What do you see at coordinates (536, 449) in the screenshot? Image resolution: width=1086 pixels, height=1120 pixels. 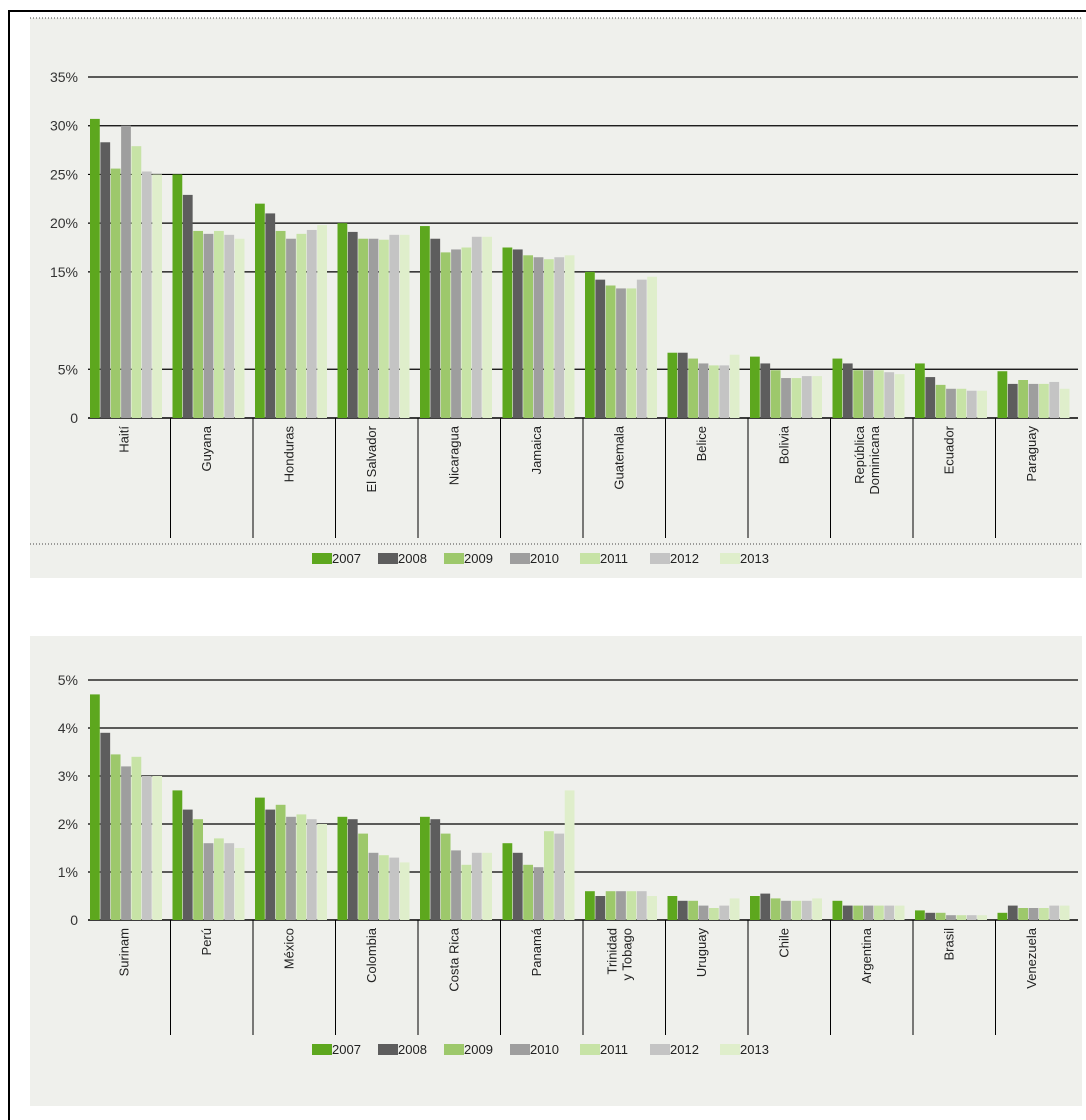 I see `x-category-label: Jamaica` at bounding box center [536, 449].